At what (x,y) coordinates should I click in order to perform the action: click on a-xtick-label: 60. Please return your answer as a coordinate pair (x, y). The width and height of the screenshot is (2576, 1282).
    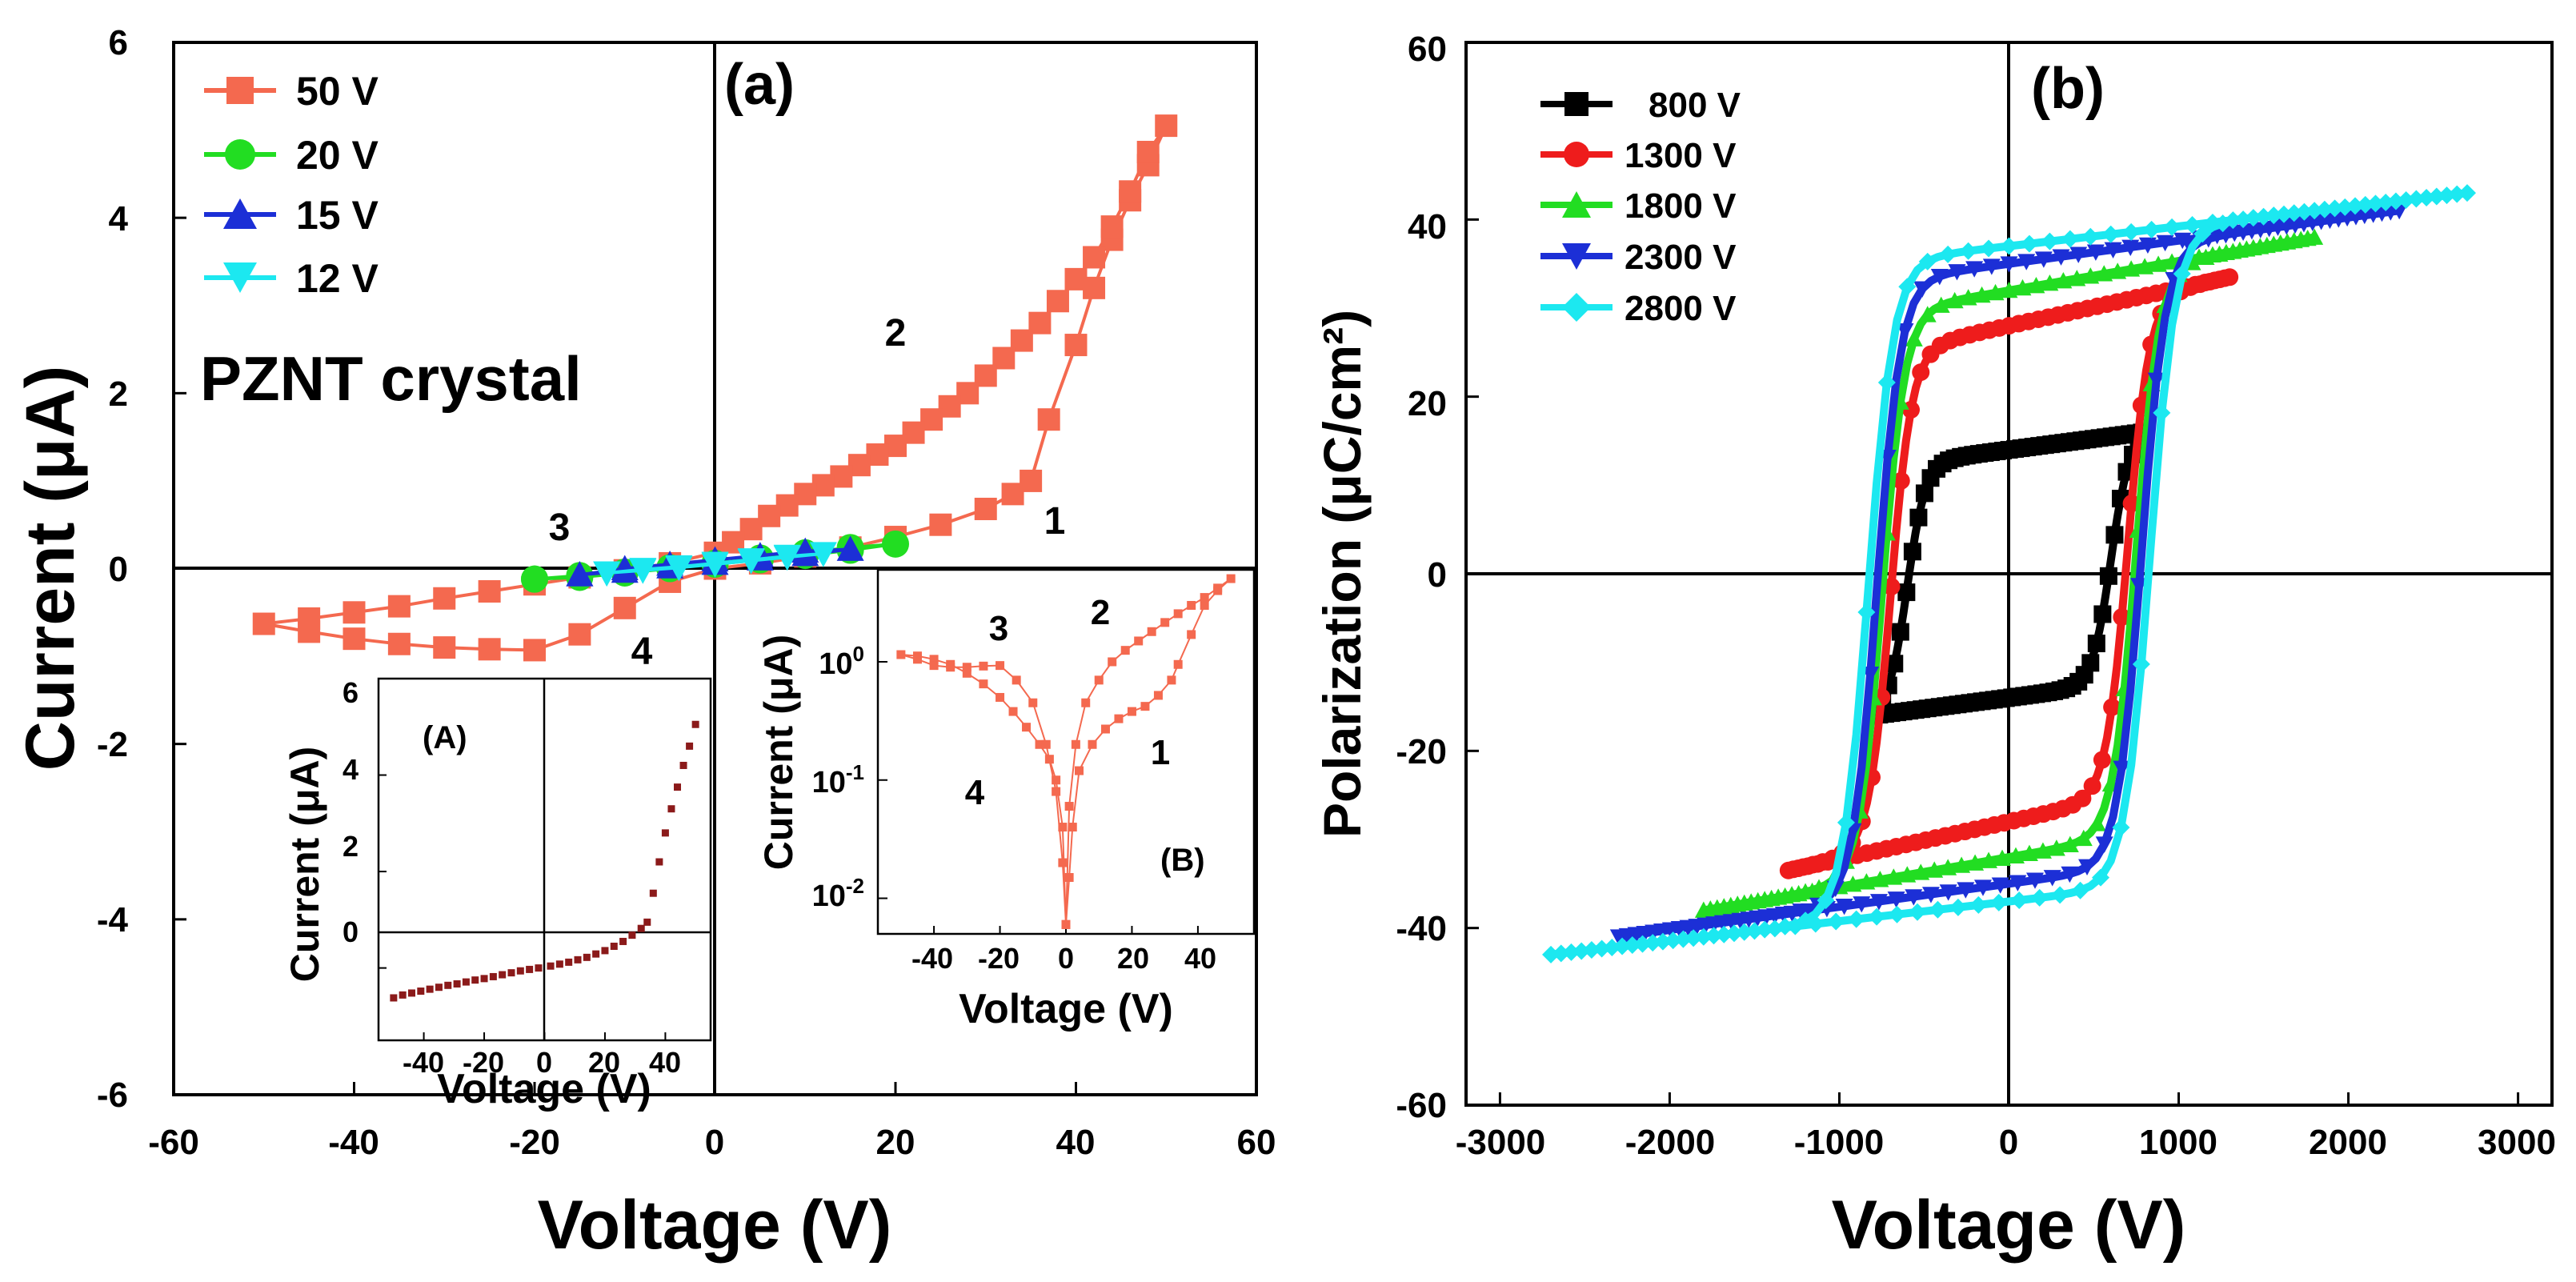
    Looking at the image, I should click on (1256, 1142).